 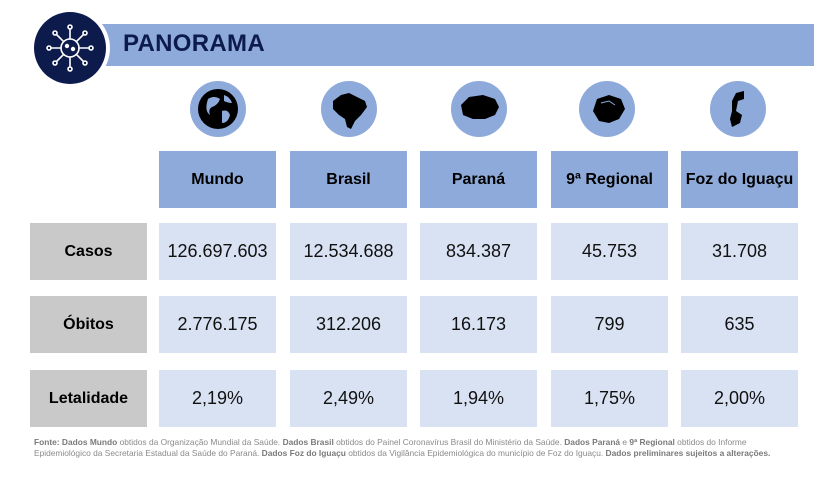 I want to click on table-cell: 2.776.175, so click(x=217, y=324).